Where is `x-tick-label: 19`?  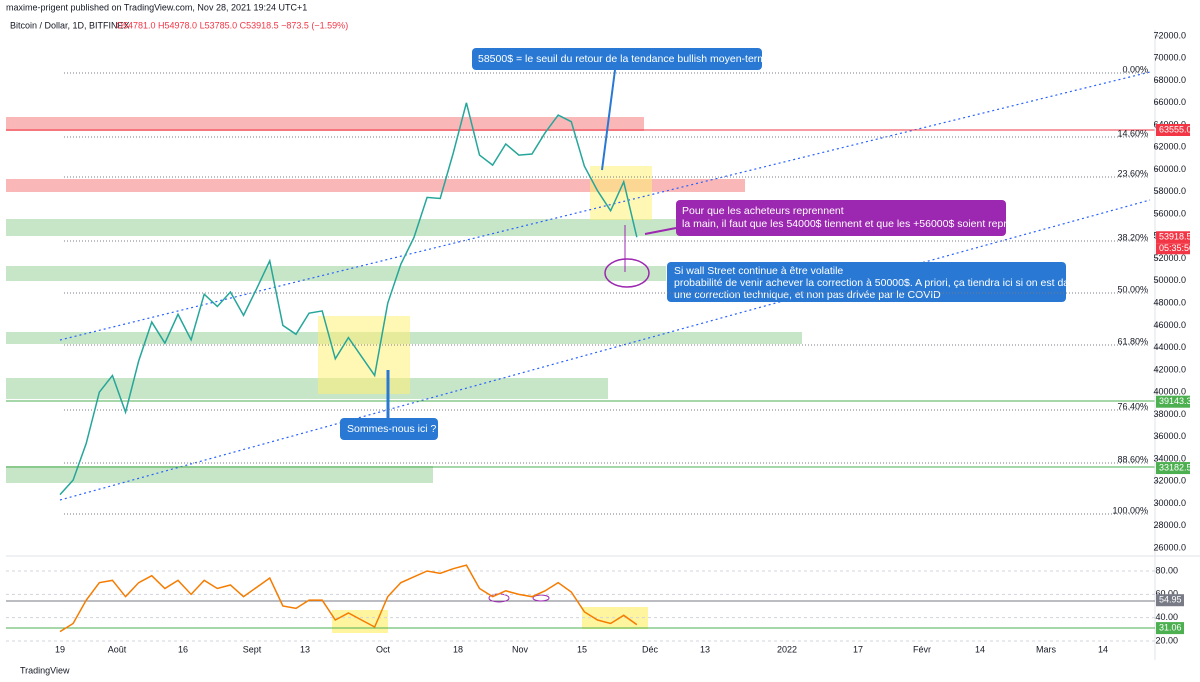 x-tick-label: 19 is located at coordinates (60, 649).